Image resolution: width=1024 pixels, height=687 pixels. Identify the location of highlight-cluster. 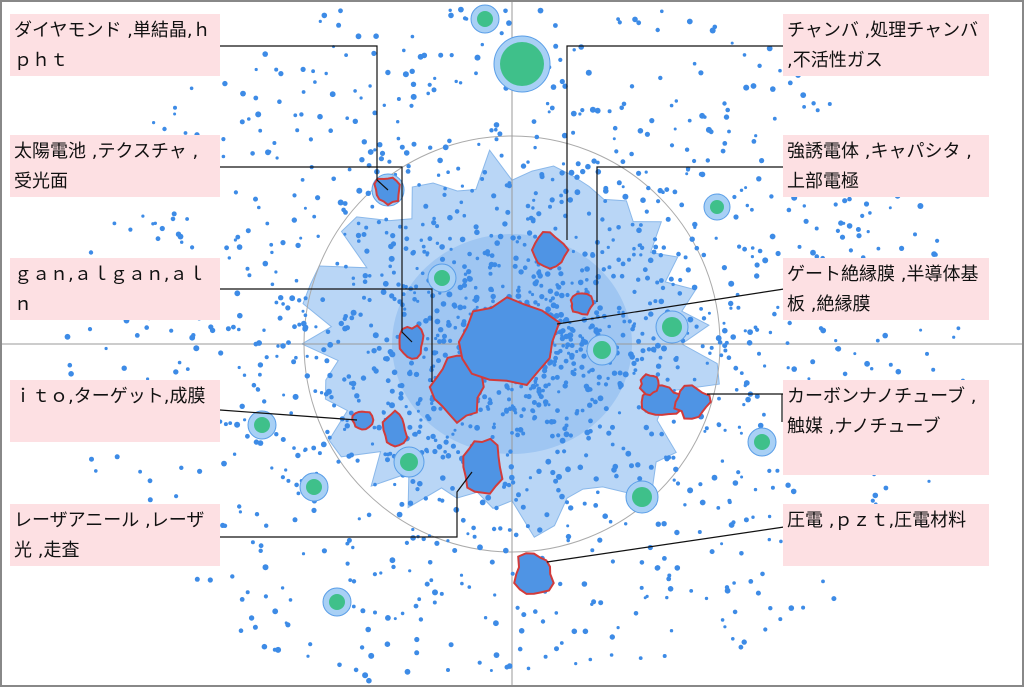
(387, 191).